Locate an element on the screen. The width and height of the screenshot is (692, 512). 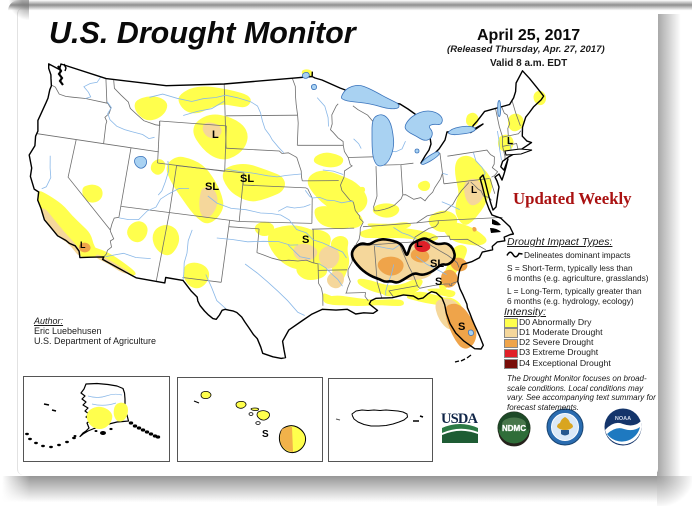
svg-text: NDMC is located at coordinates (514, 428).